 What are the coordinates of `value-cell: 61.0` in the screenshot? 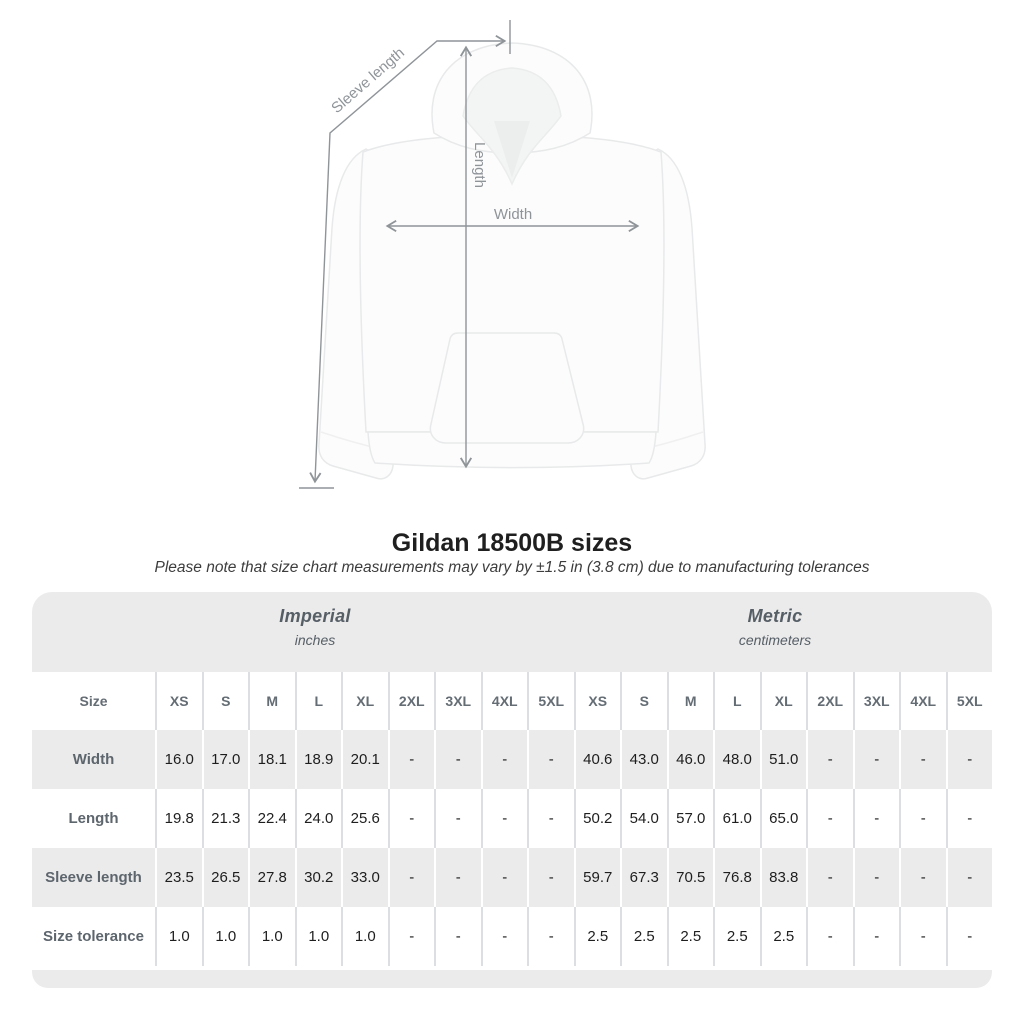 It's located at (736, 818).